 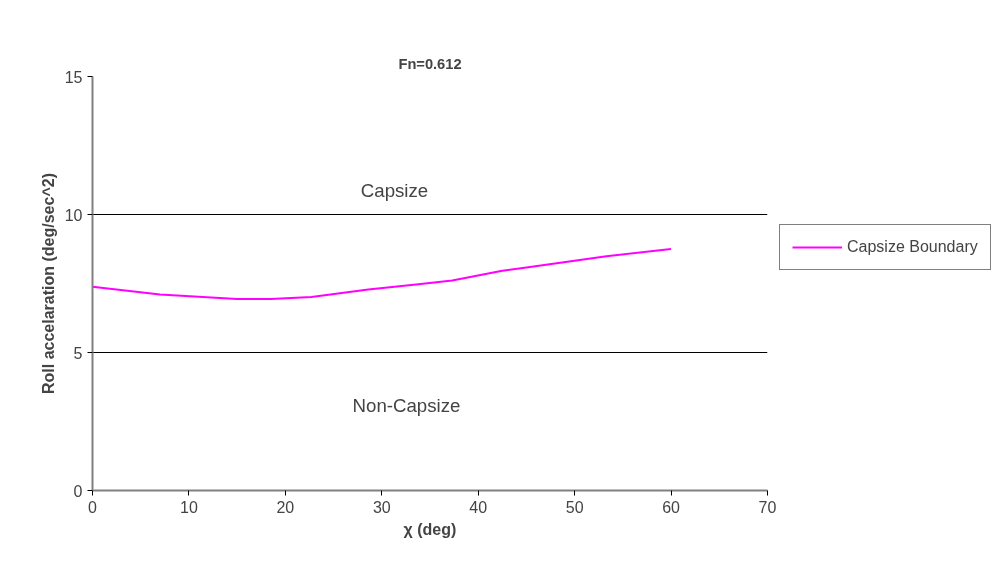 I want to click on x-tick-label: 60, so click(x=671, y=507).